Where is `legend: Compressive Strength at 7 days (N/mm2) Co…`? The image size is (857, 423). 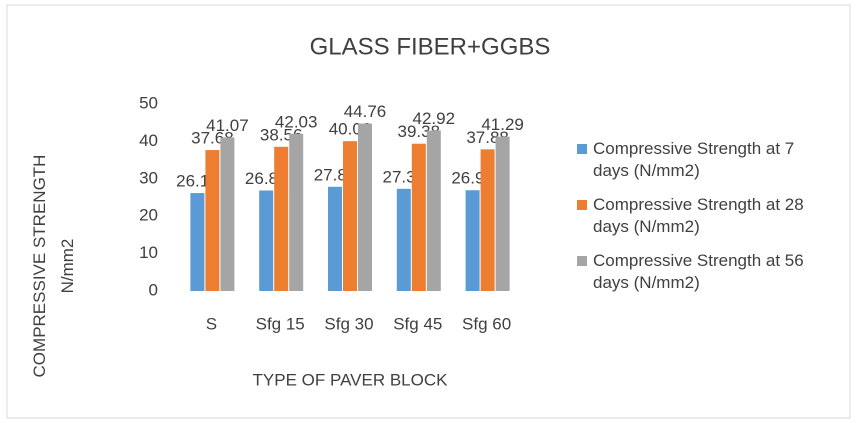
legend: Compressive Strength at 7 days (N/mm2) Co… is located at coordinates (702, 222).